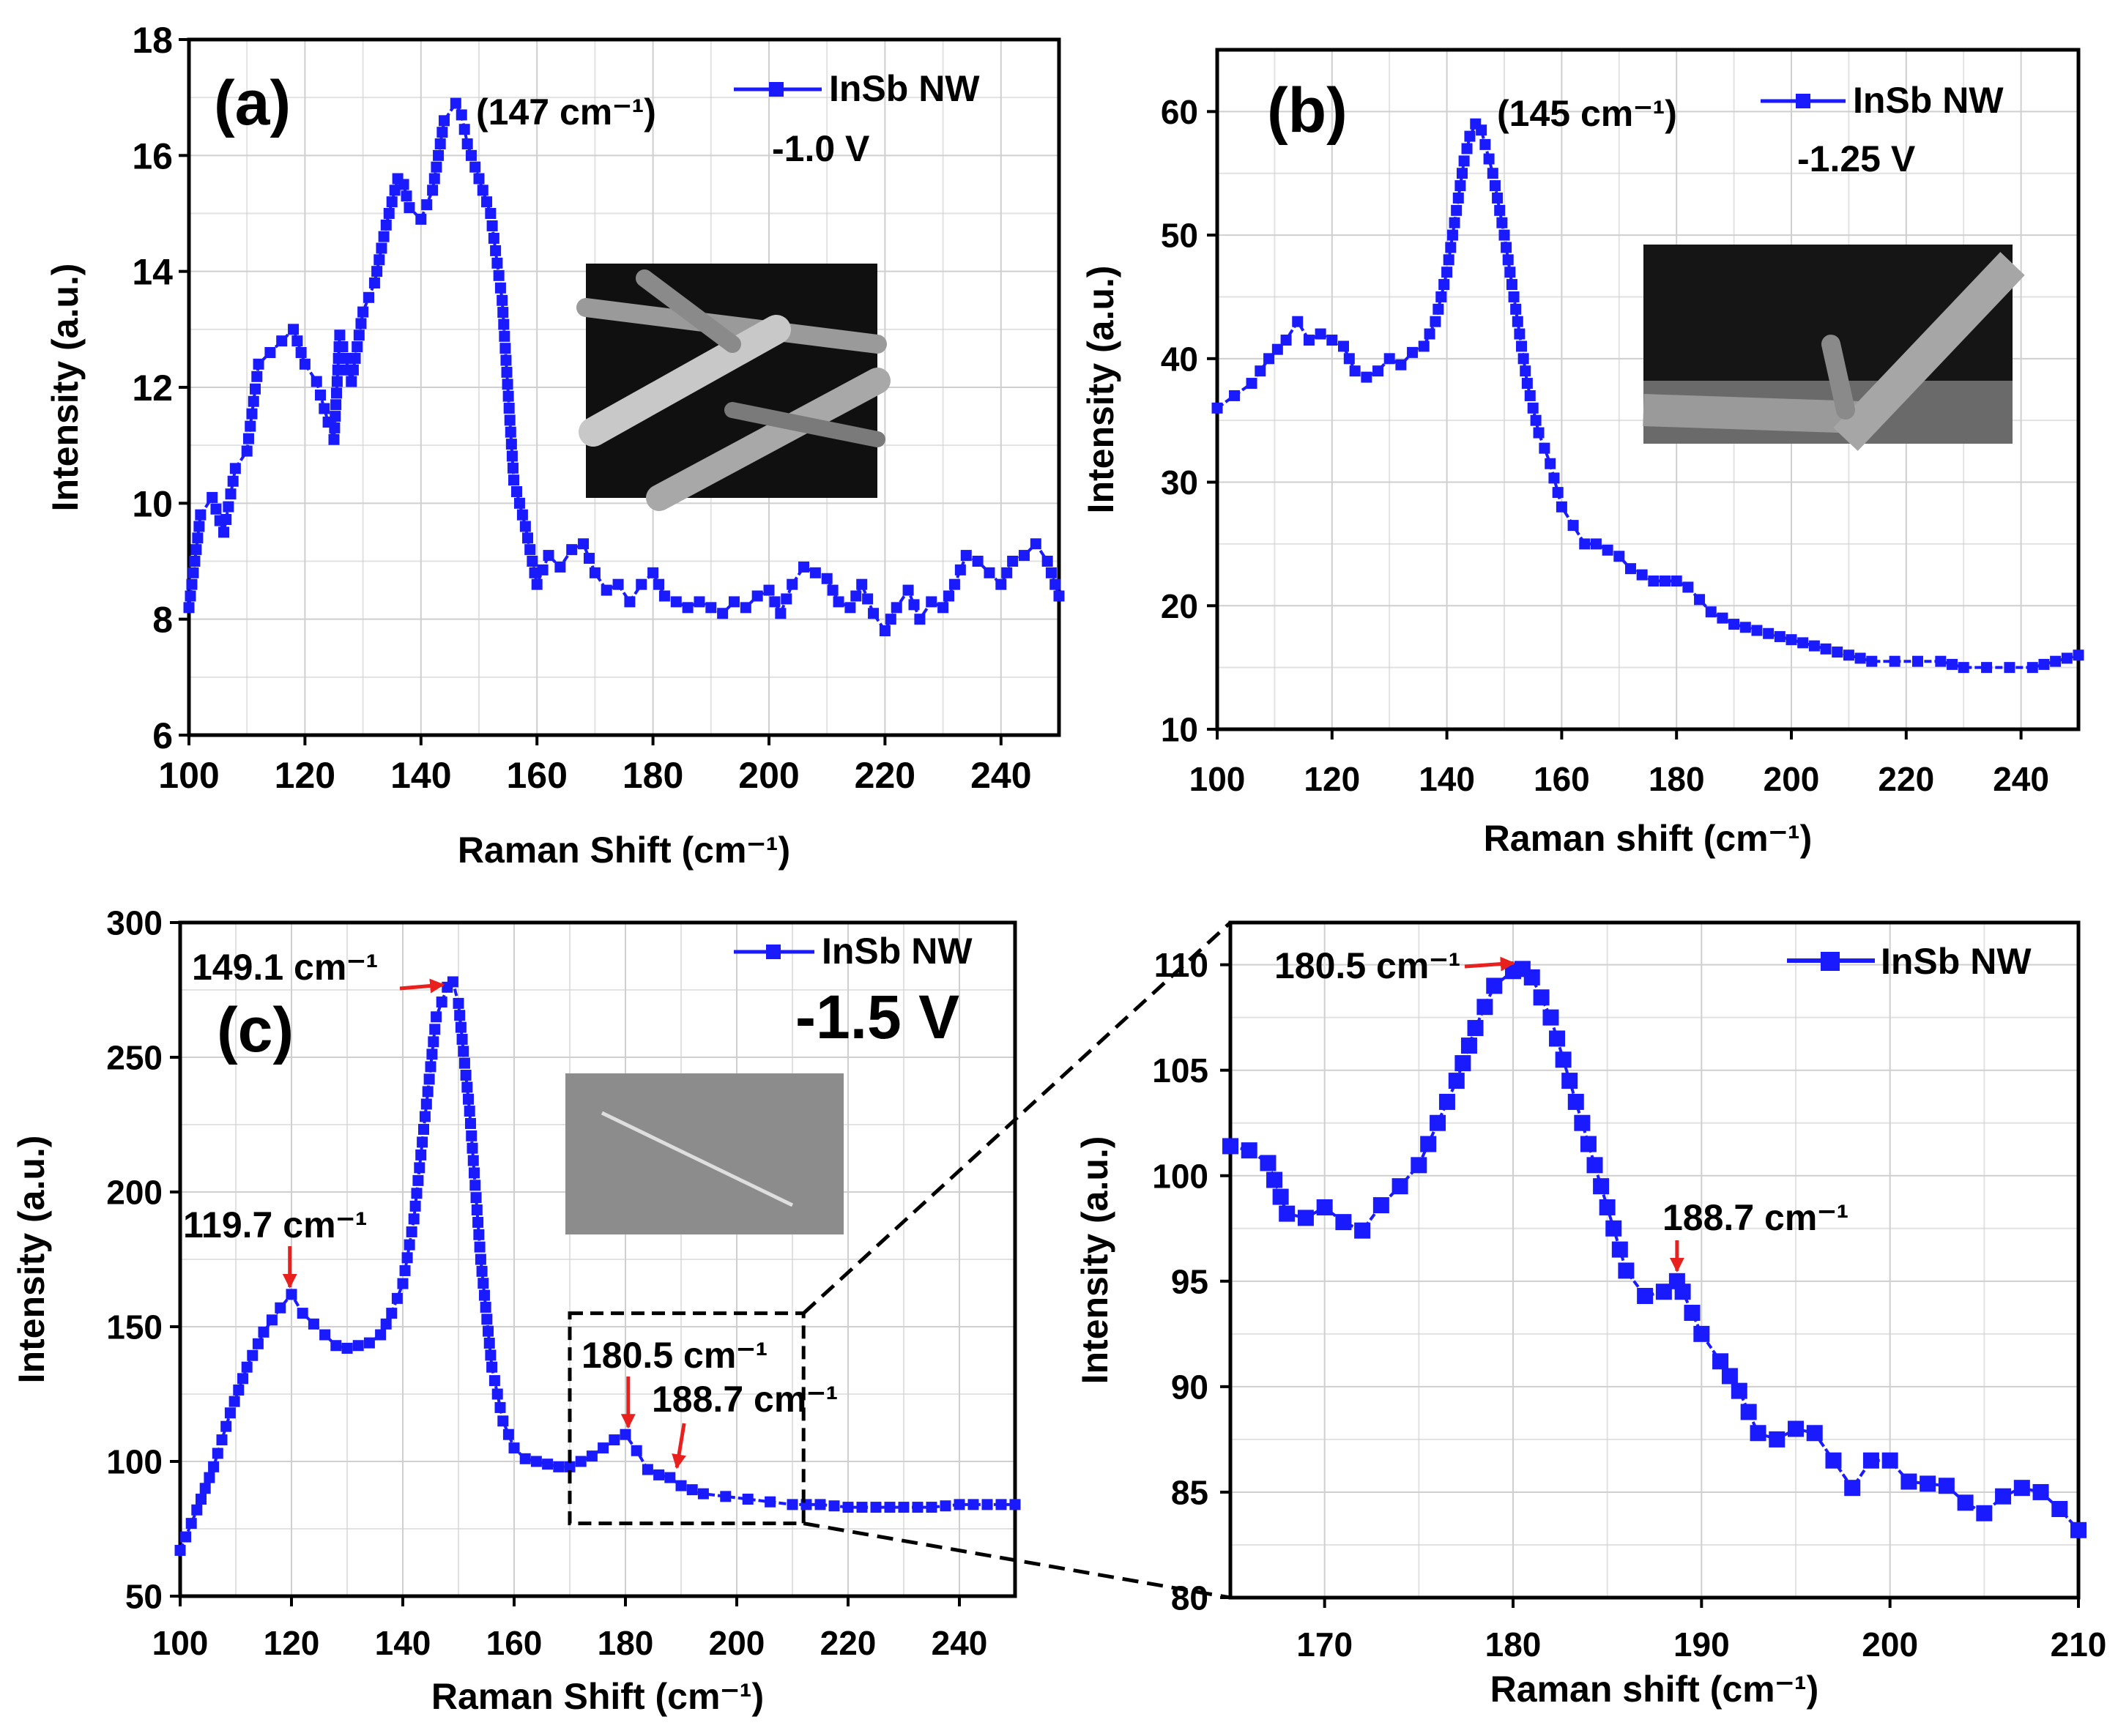 Image resolution: width=2118 pixels, height=1736 pixels. Describe the element at coordinates (152, 40) in the screenshot. I see `y-tick-label: 18` at that location.